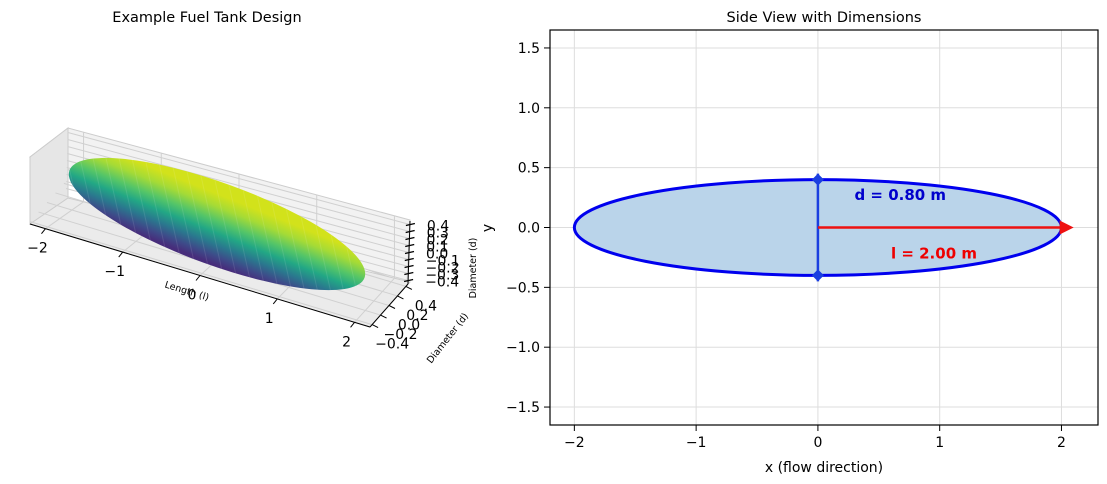  Describe the element at coordinates (523, 408) in the screenshot. I see `y-tick-label: −1.5` at that location.